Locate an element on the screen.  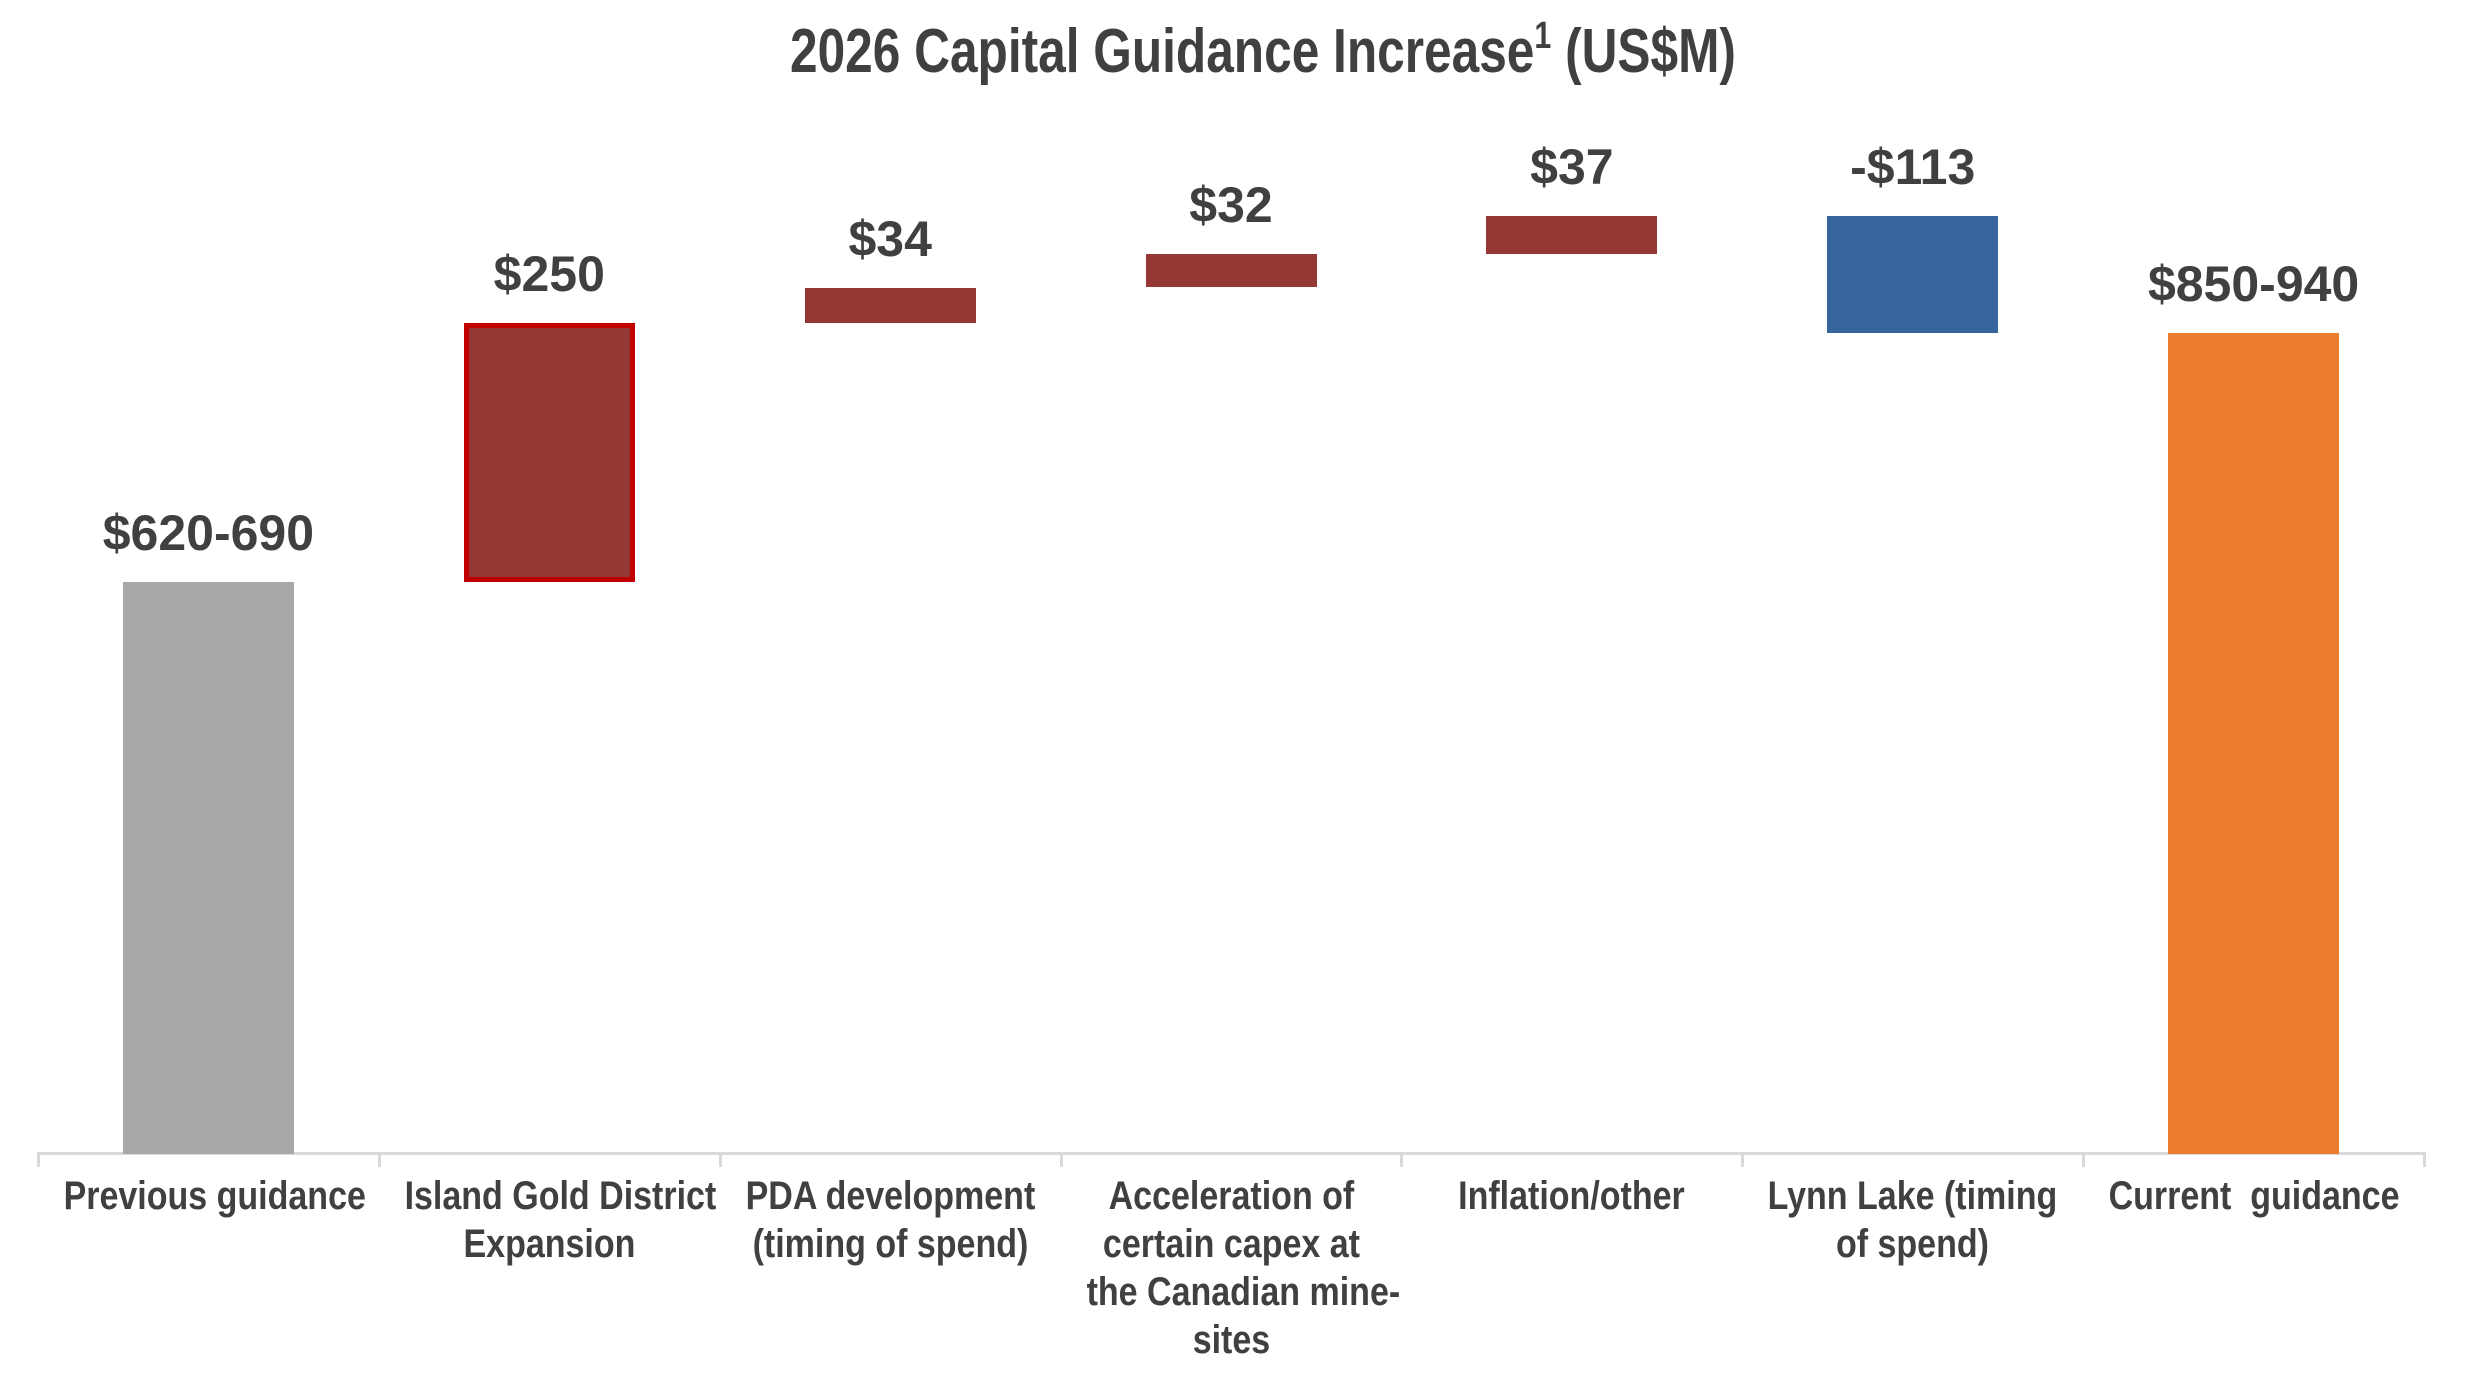
value-label-inflation-other: $37 is located at coordinates (1572, 167).